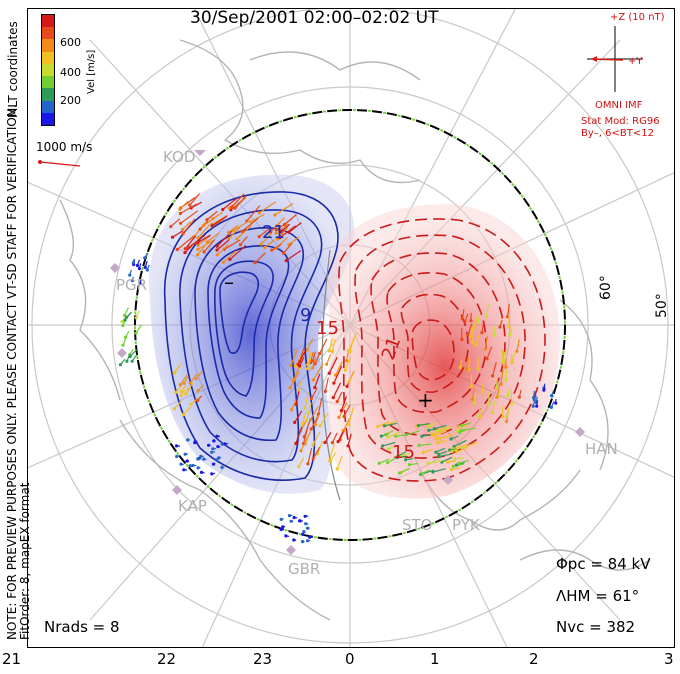  I want to click on contour-label-pos-15a: 15, so click(327, 328).